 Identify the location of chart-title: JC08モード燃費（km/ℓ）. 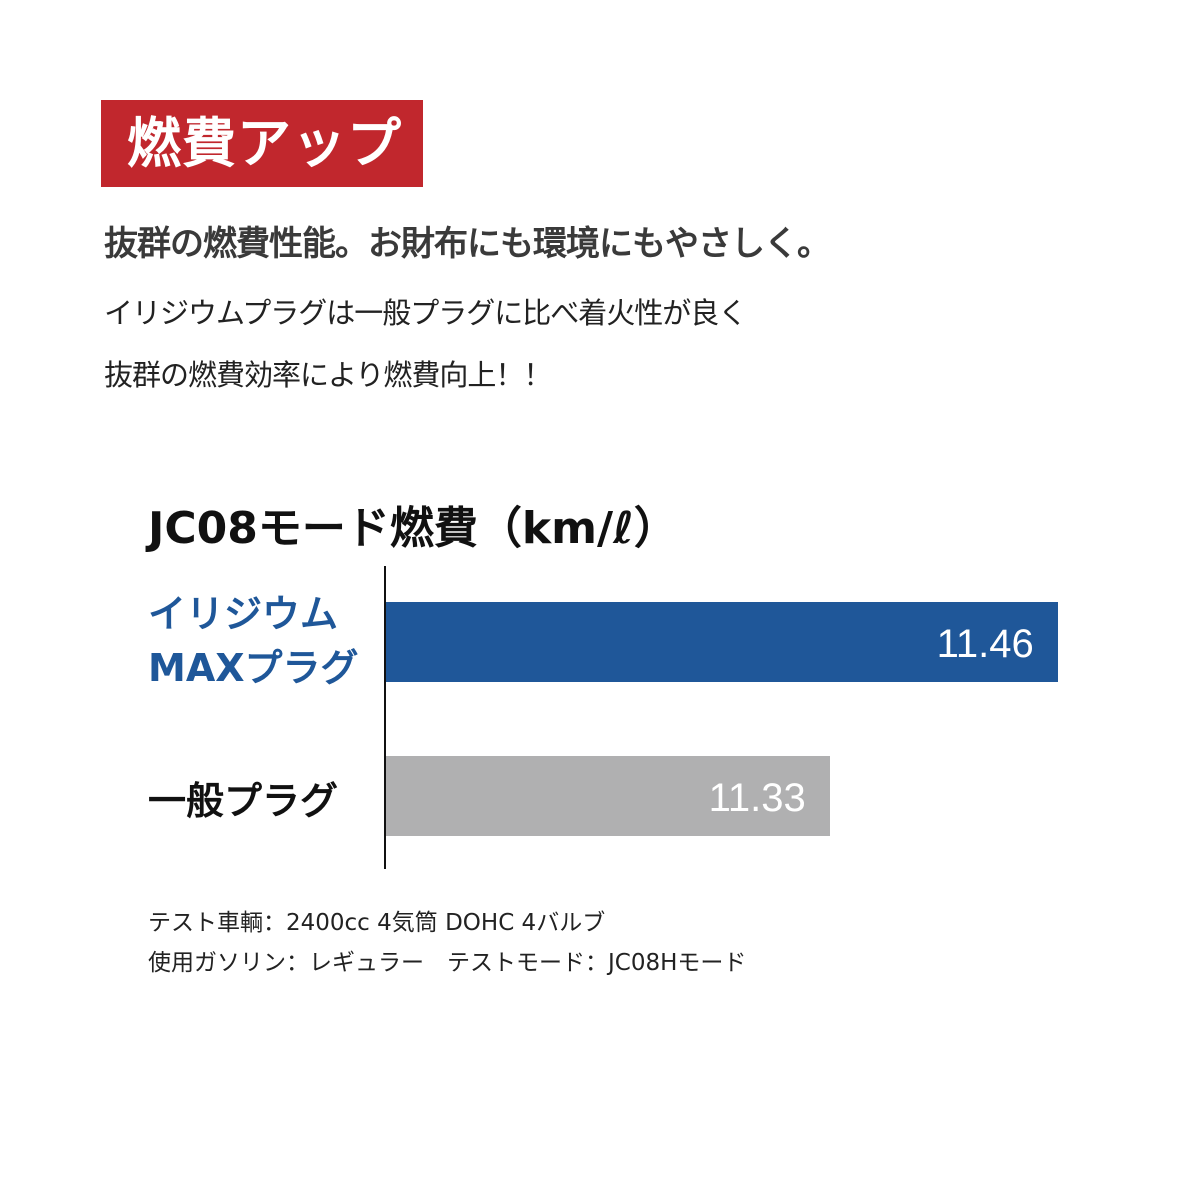
(413, 528).